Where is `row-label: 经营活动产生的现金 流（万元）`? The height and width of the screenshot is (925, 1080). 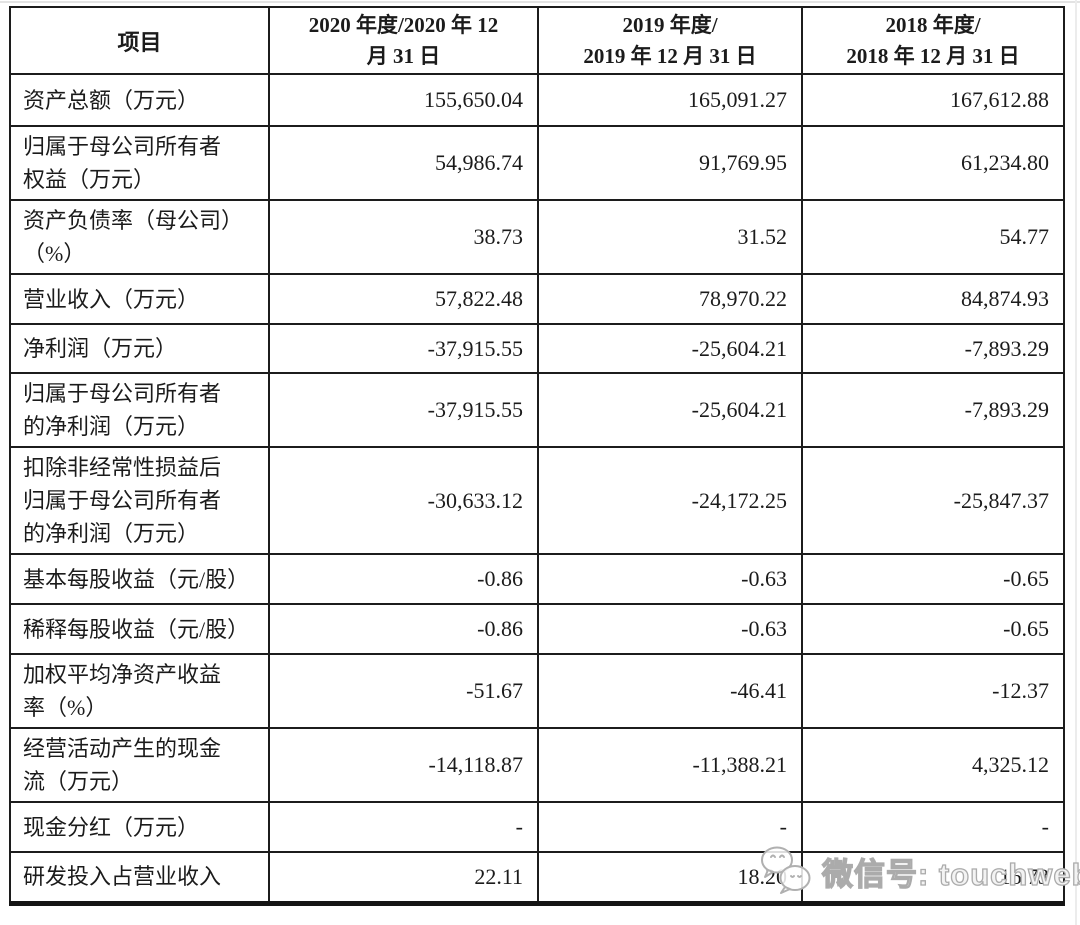
row-label: 经营活动产生的现金 流（万元） is located at coordinates (139, 765).